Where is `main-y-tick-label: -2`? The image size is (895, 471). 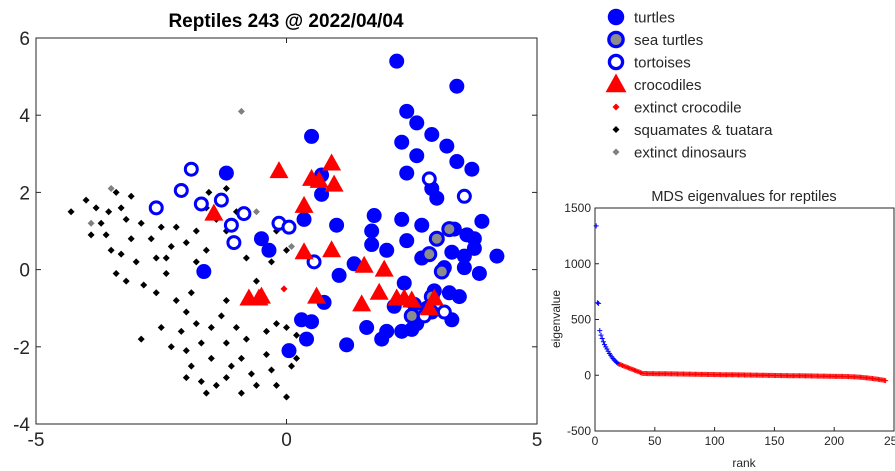 main-y-tick-label: -2 is located at coordinates (21, 348).